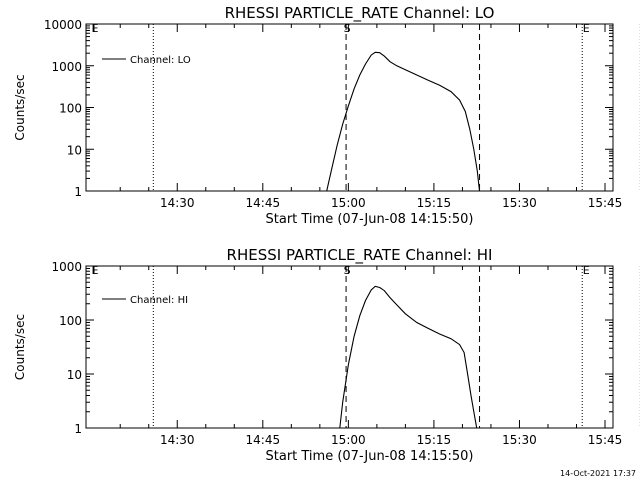  What do you see at coordinates (159, 300) in the screenshot?
I see `legend-label: Channel: HI` at bounding box center [159, 300].